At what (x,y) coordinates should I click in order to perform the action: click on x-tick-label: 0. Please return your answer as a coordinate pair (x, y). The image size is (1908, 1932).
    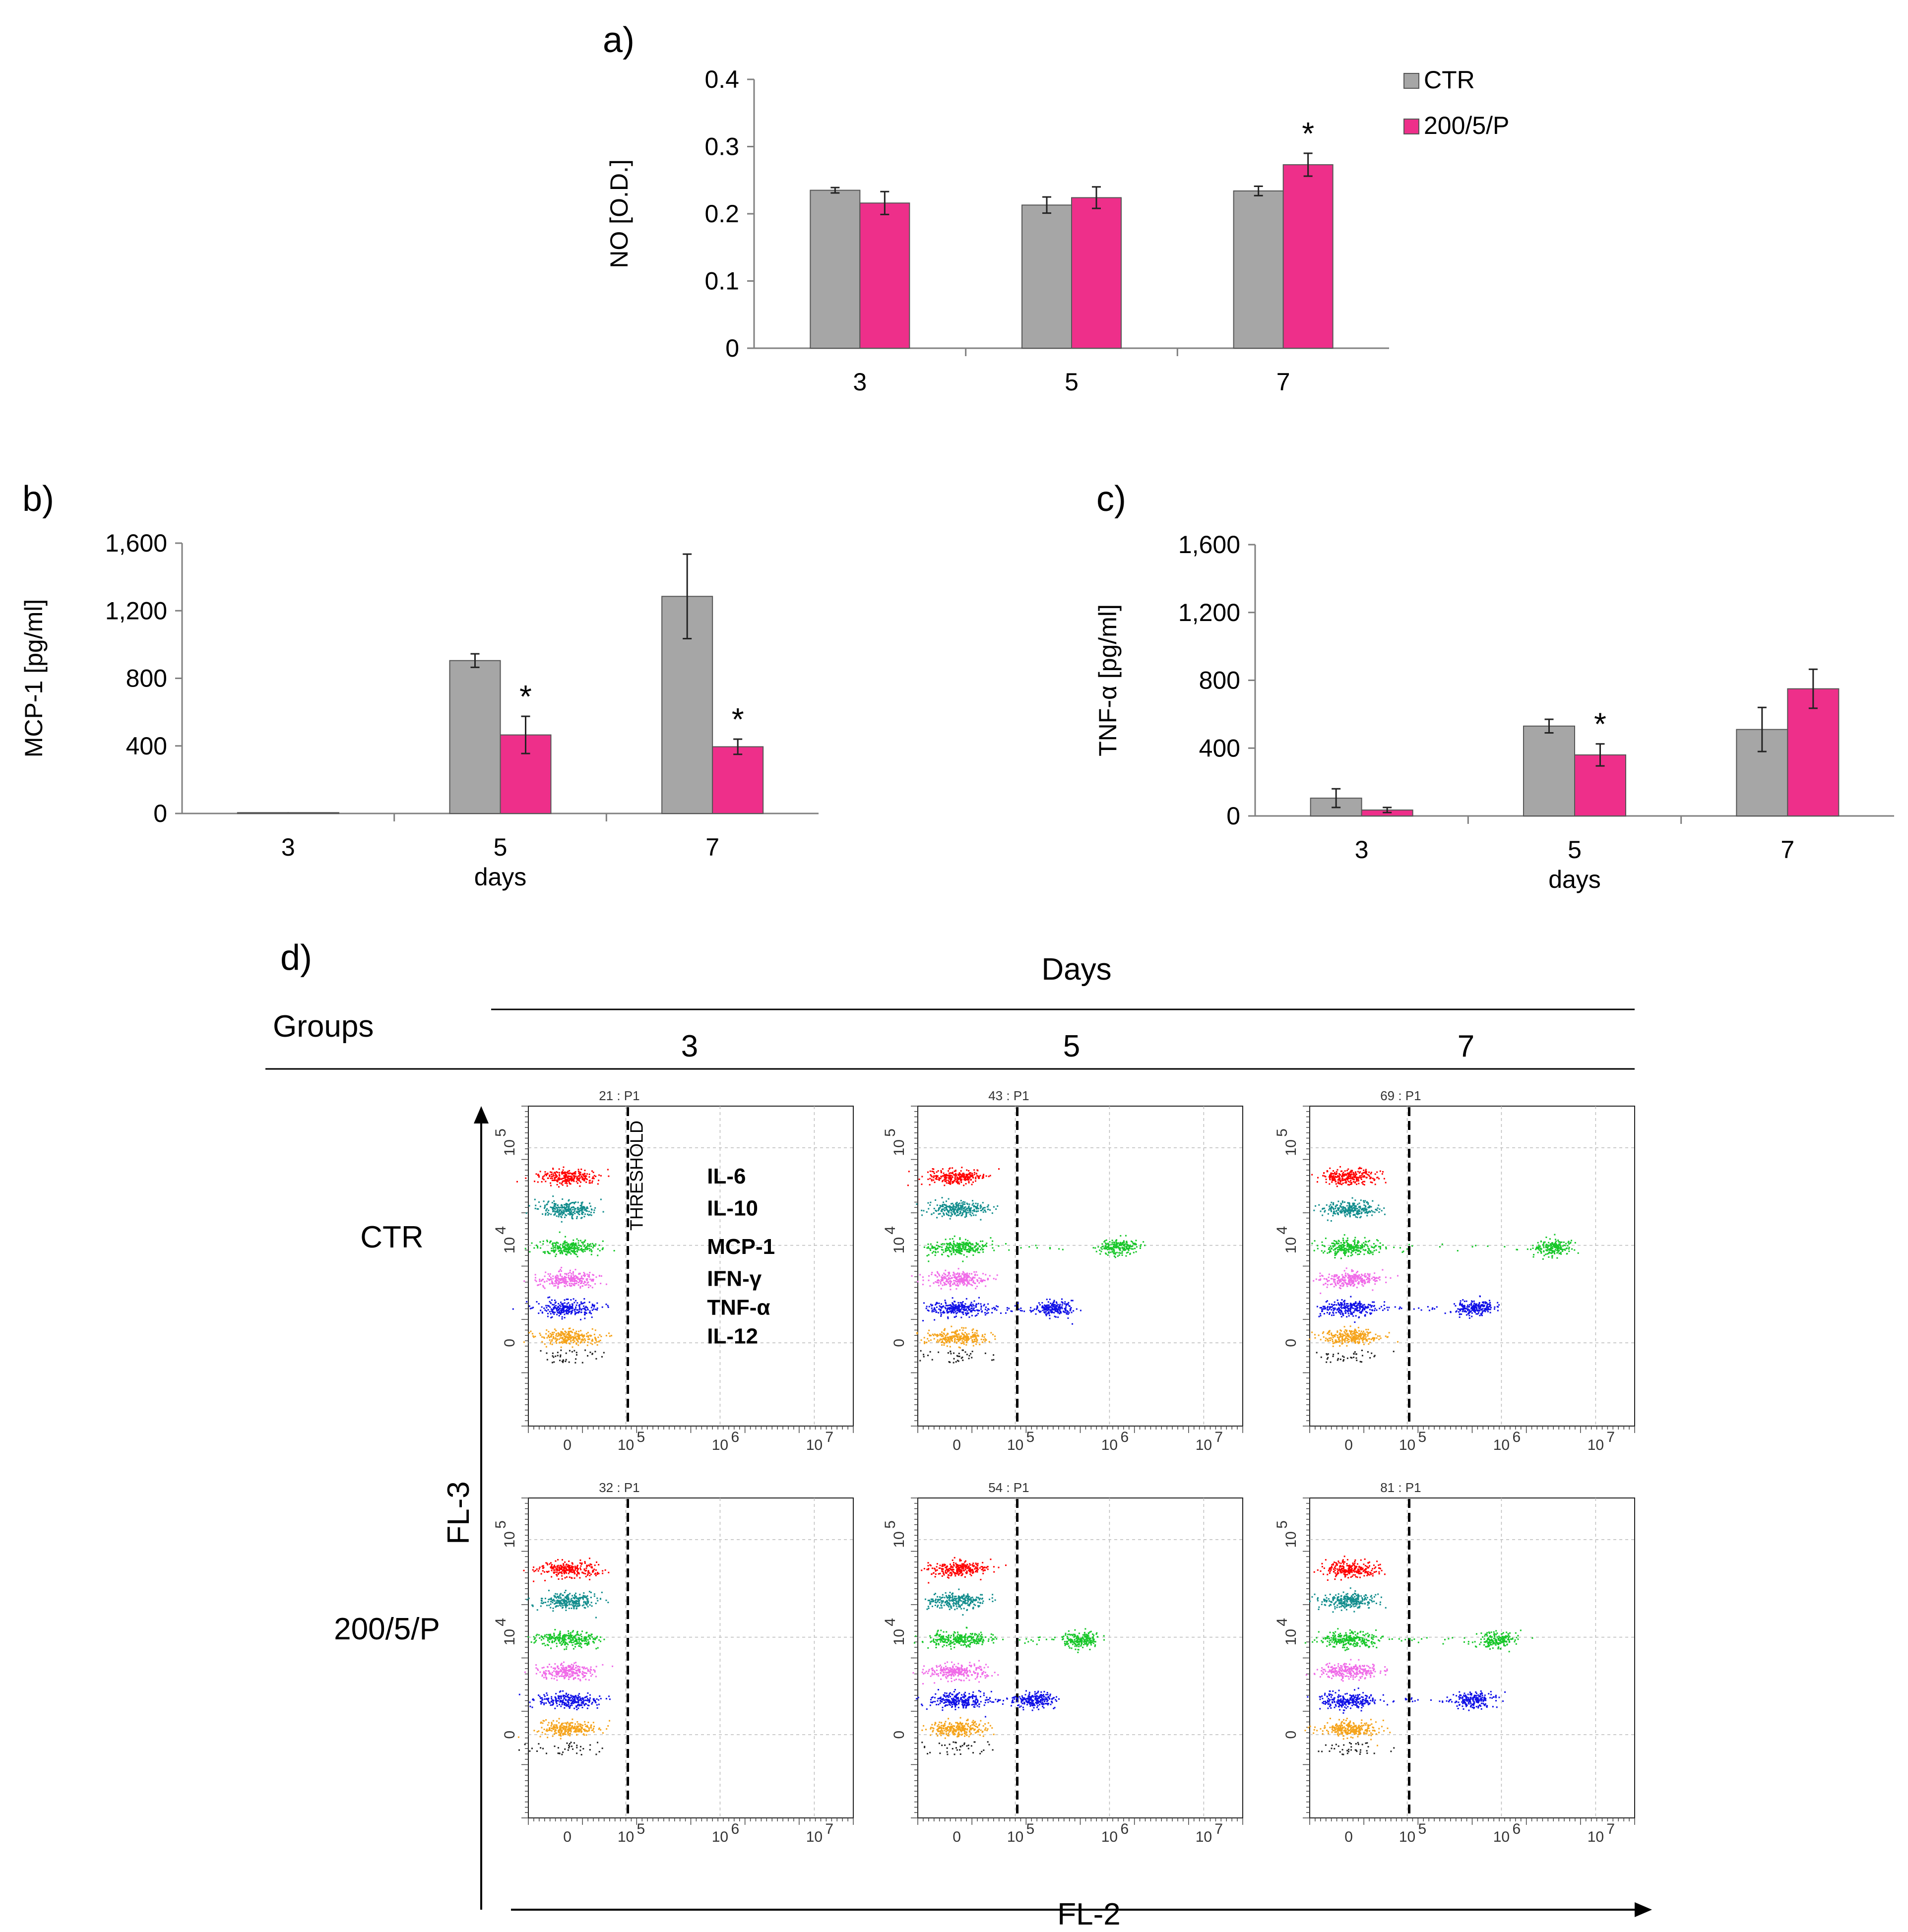
    Looking at the image, I should click on (1348, 1445).